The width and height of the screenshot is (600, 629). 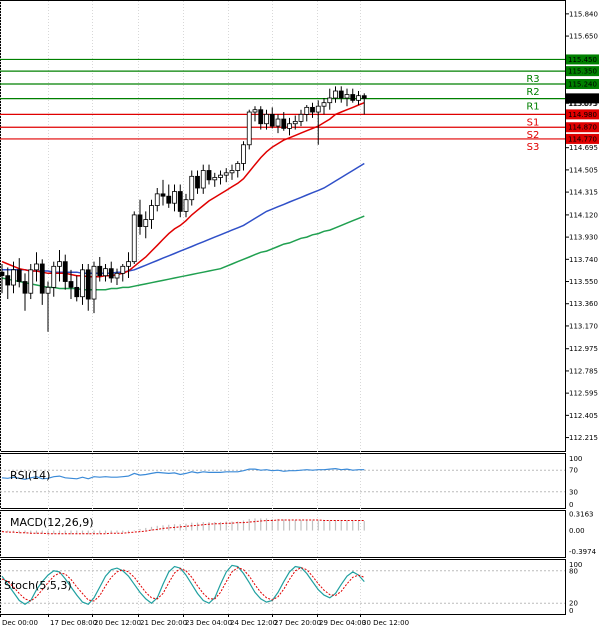 I want to click on time-label: 23 Dec 04:00, so click(x=208, y=623).